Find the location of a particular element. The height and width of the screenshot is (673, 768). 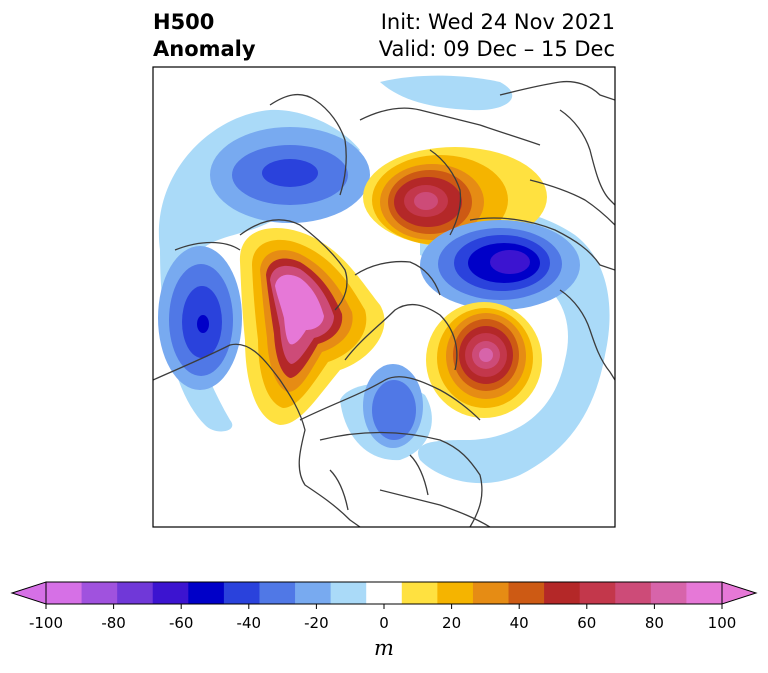

colorbar-tick-label: -40 is located at coordinates (249, 623).